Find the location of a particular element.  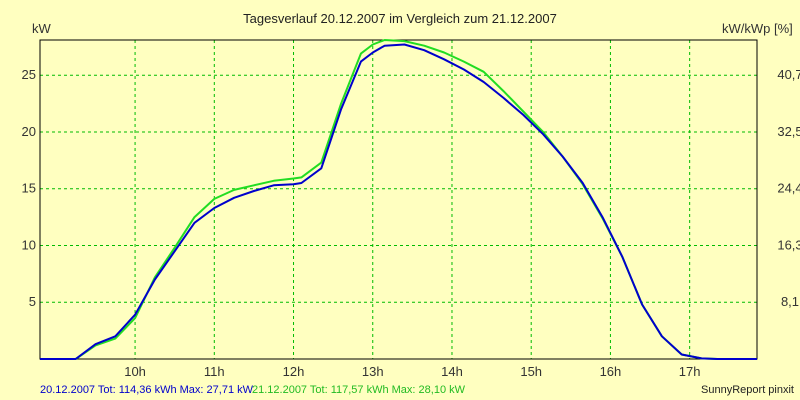

x-tick-label: 15h is located at coordinates (531, 371).